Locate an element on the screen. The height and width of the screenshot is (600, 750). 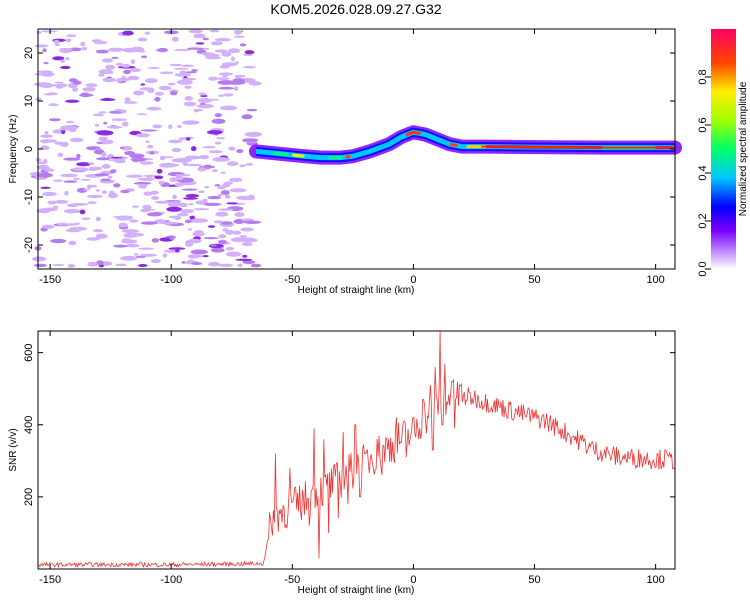
snr-xlabel: Height of straight line (km) is located at coordinates (356, 590).